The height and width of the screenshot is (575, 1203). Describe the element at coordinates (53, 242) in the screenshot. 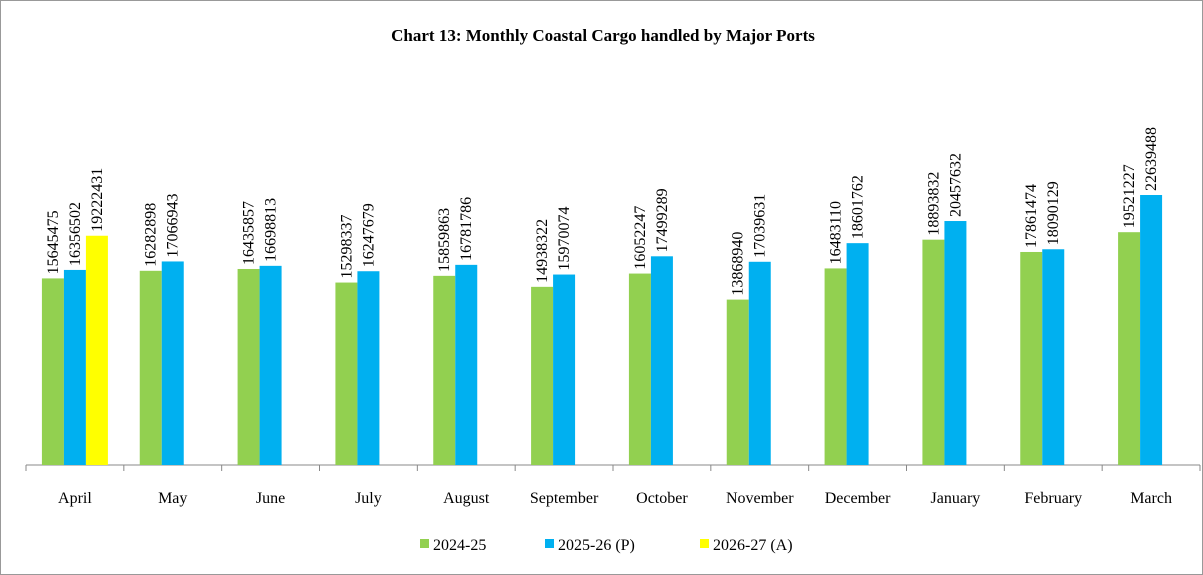

I see `value-label: 15645475` at that location.